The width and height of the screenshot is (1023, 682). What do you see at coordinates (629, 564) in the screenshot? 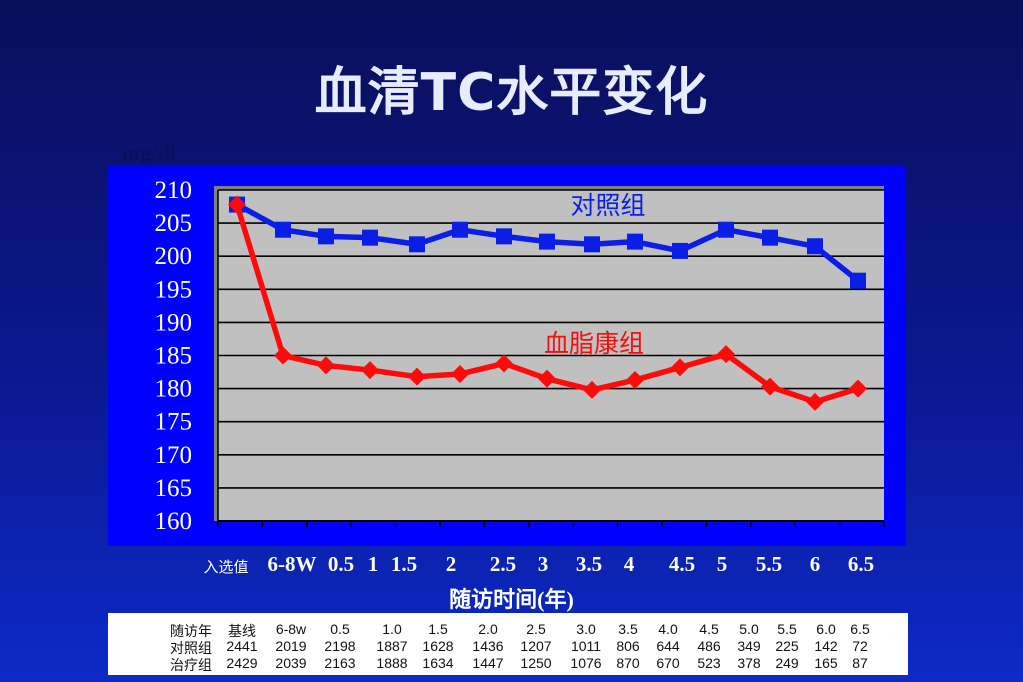
I see `x-tick-label: 4` at bounding box center [629, 564].